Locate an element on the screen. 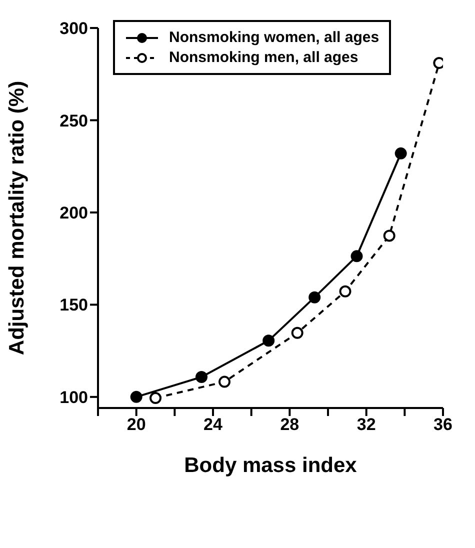 The width and height of the screenshot is (475, 548). y-axis-title: Adjusted mortality ratio (%) is located at coordinates (16, 218).